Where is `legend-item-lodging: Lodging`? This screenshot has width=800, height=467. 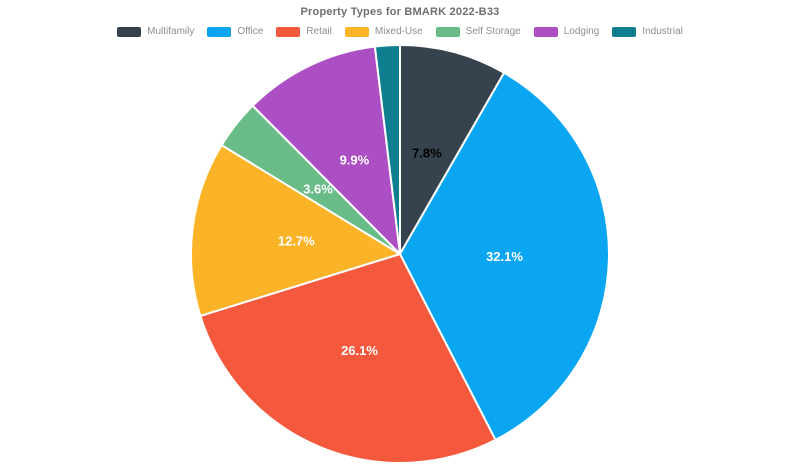
legend-item-lodging: Lodging is located at coordinates (566, 31).